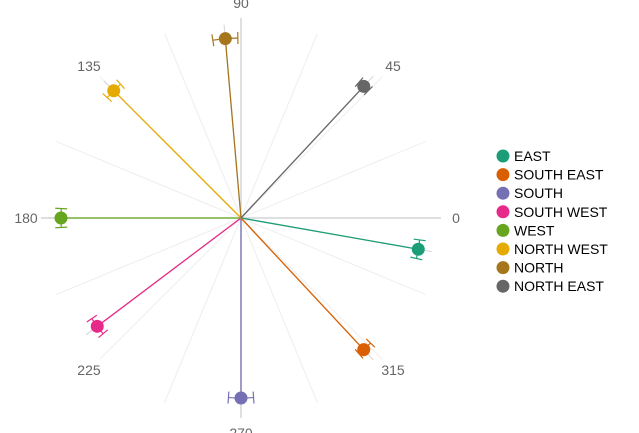 Image resolution: width=639 pixels, height=433 pixels. What do you see at coordinates (241, 429) in the screenshot?
I see `tick-label-270: 270` at bounding box center [241, 429].